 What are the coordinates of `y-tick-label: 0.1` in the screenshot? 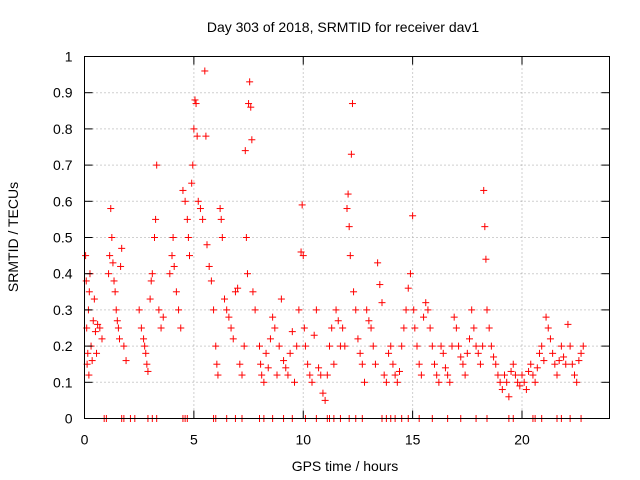 It's located at (63, 382).